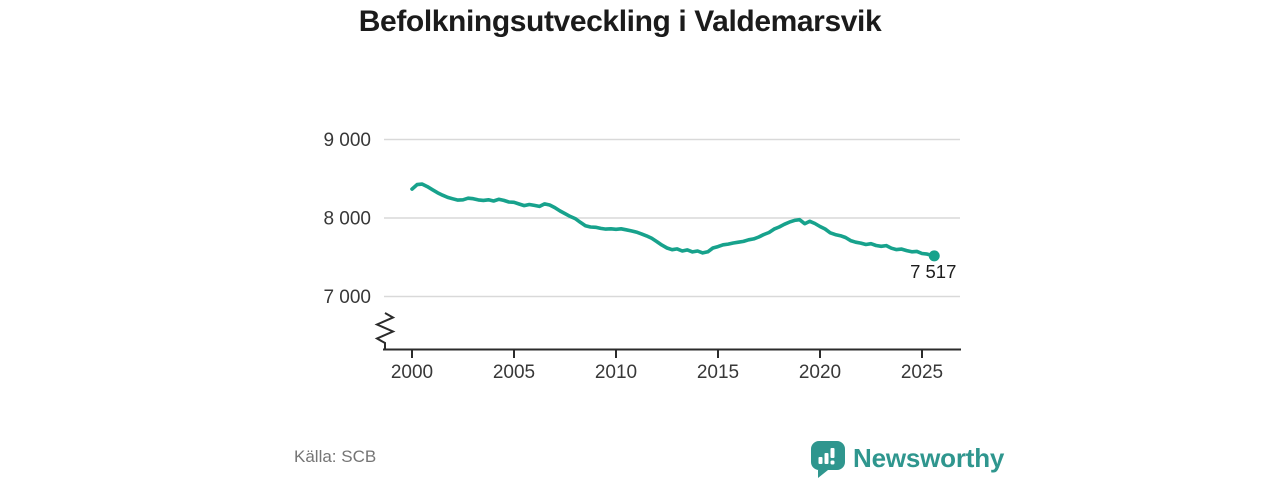  What do you see at coordinates (335, 456) in the screenshot?
I see `source-caption: Källa: SCB` at bounding box center [335, 456].